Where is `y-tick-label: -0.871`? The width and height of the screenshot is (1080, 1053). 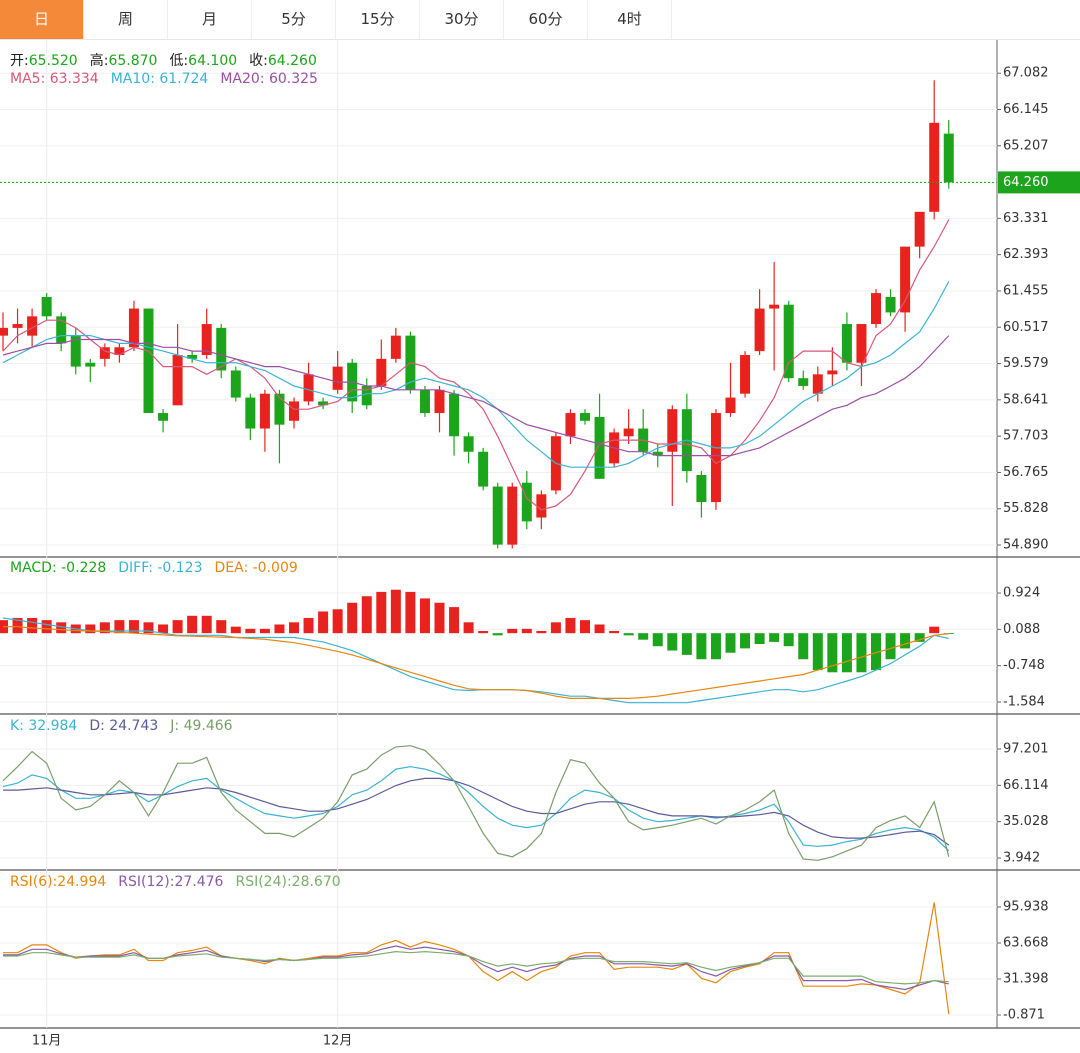 y-tick-label: -0.871 is located at coordinates (1024, 1015).